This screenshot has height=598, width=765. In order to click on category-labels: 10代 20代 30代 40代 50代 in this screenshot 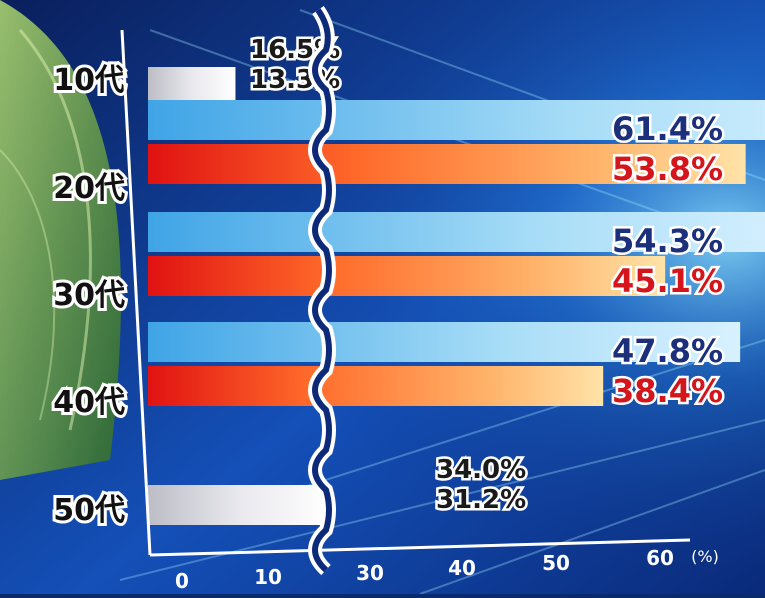, I will do `click(89, 295)`.